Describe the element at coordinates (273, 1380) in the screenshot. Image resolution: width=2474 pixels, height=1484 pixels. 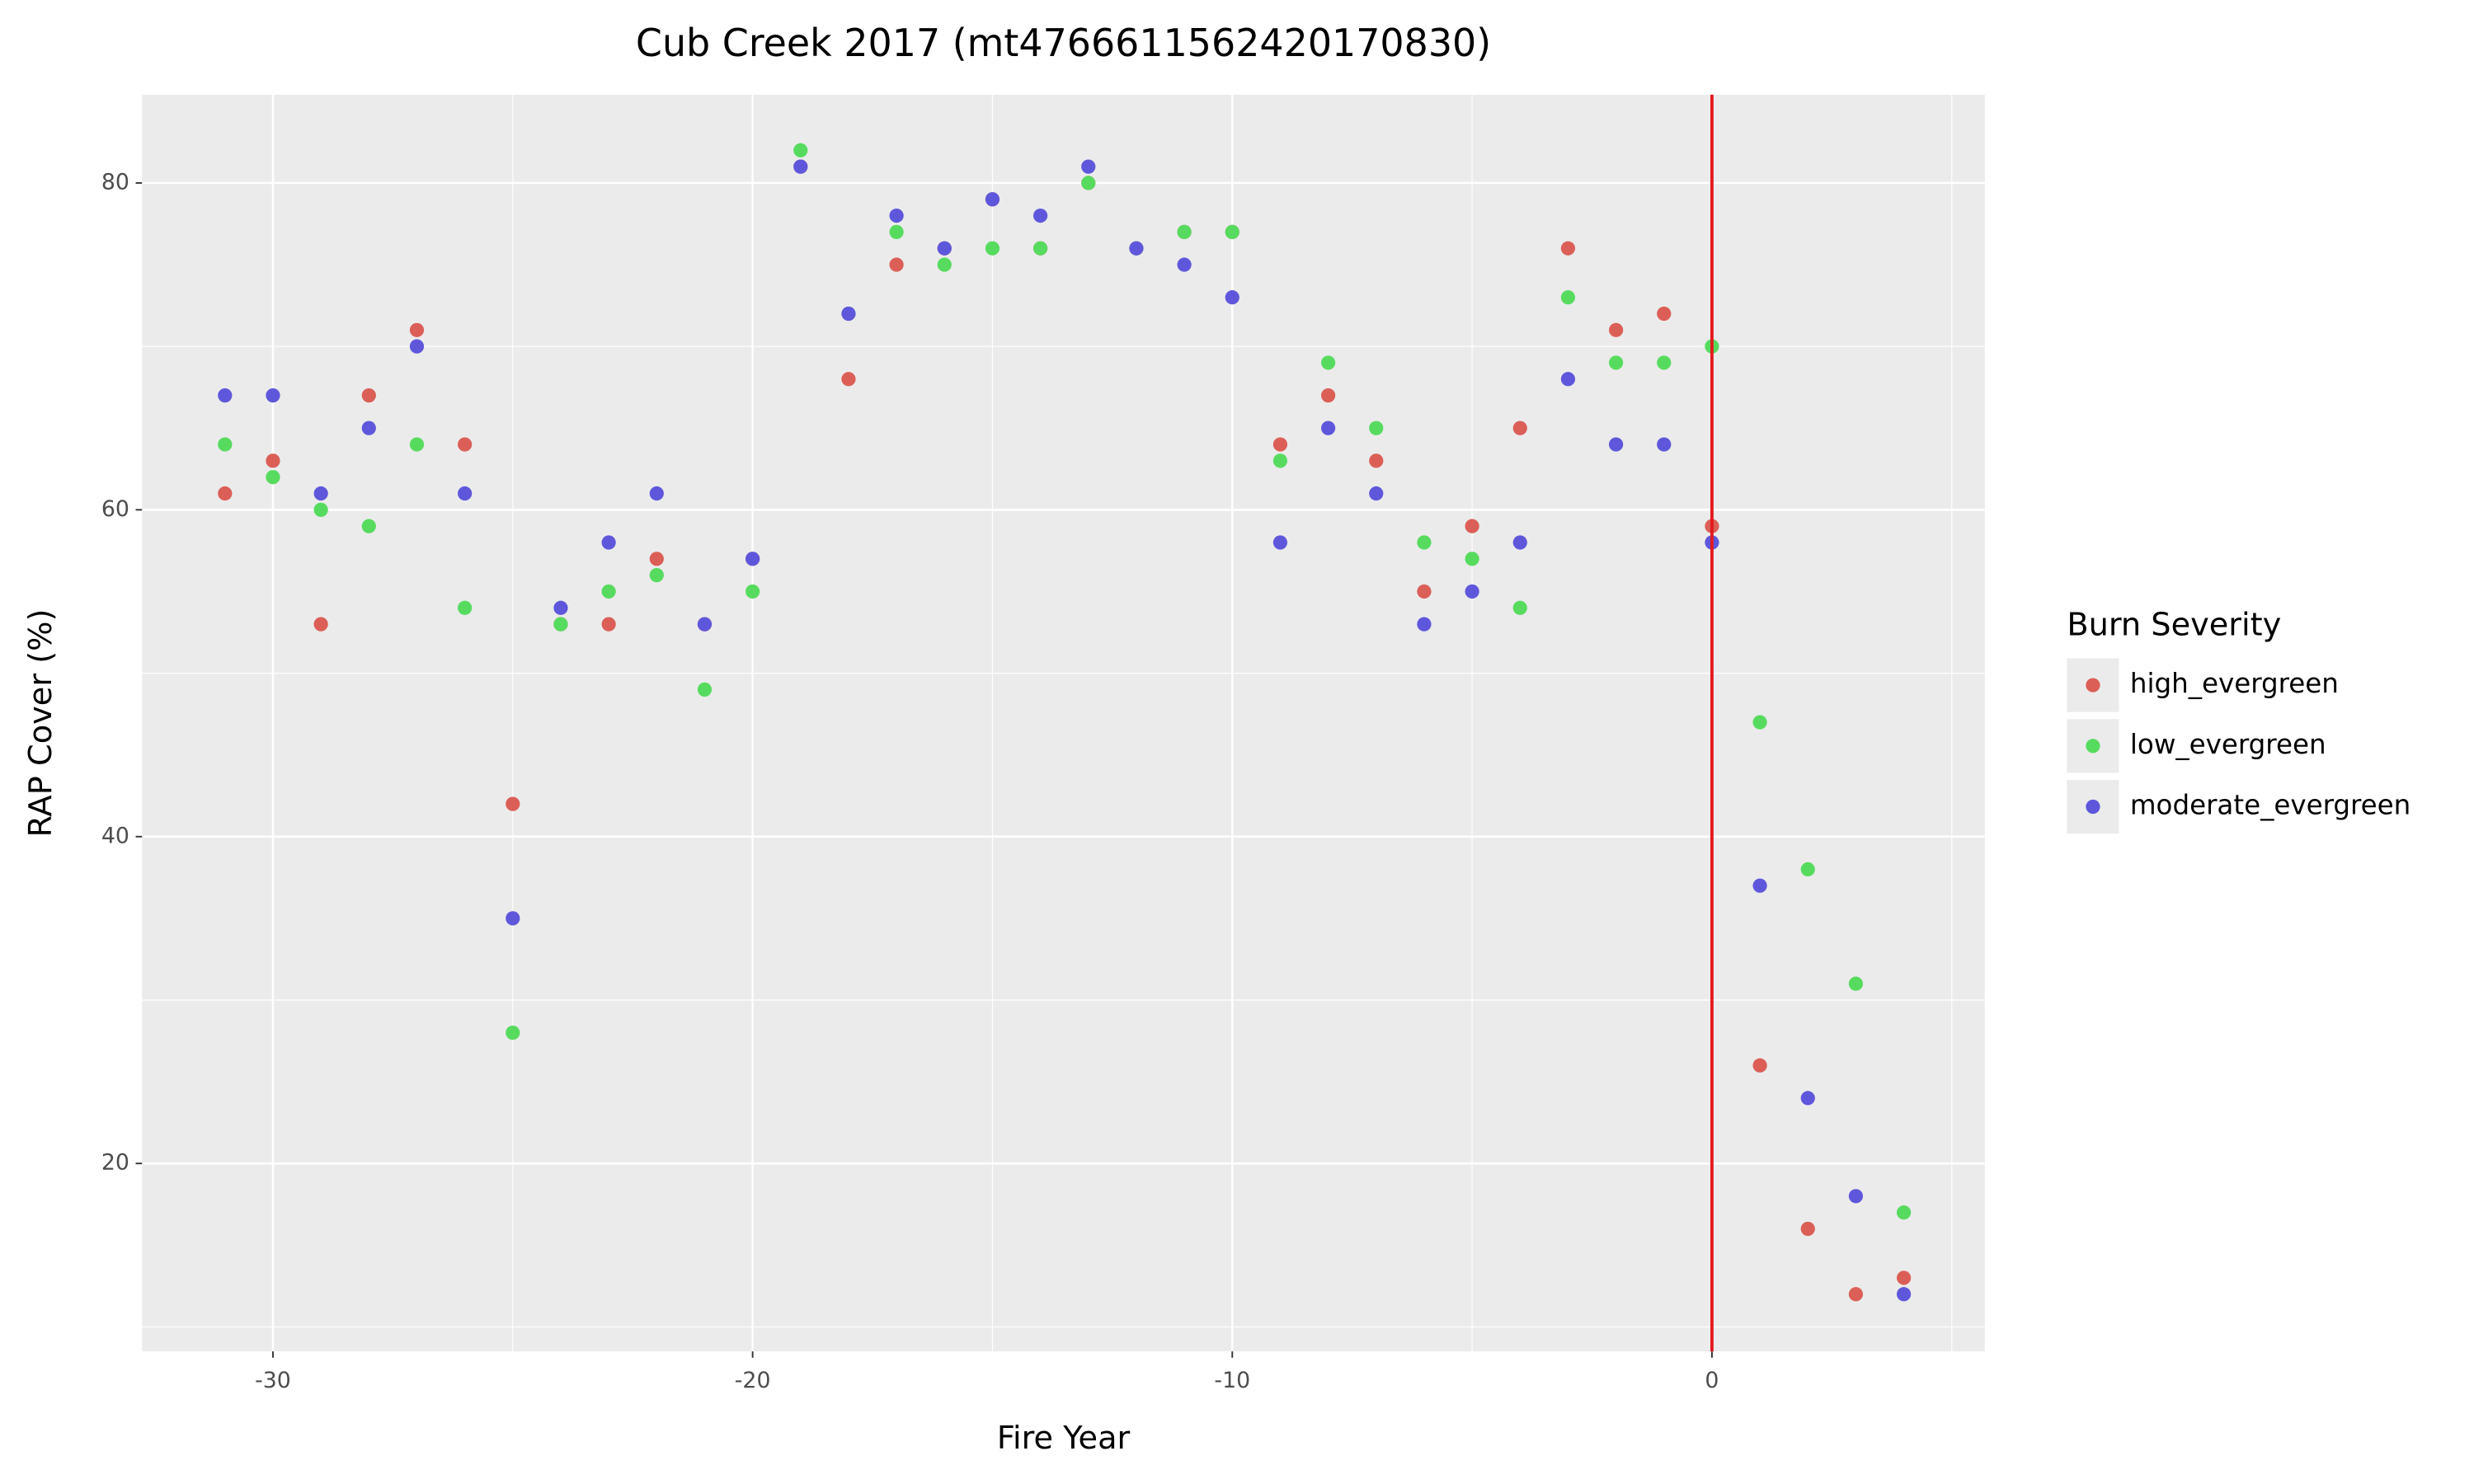
I see `x-tick-label: -30` at that location.